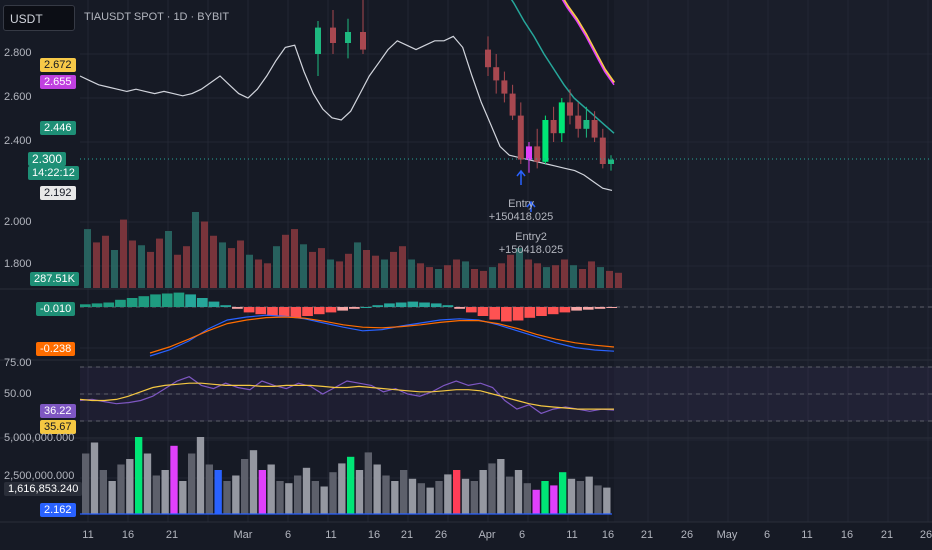  What do you see at coordinates (18, 53) in the screenshot?
I see `price-tick: 2.800` at bounding box center [18, 53].